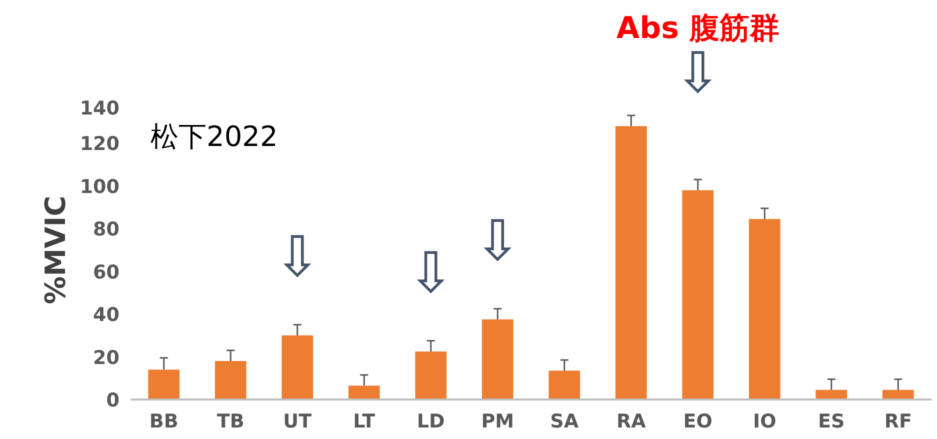 This screenshot has width=937, height=439. Describe the element at coordinates (106, 357) in the screenshot. I see `y-tick-label: 20` at that location.